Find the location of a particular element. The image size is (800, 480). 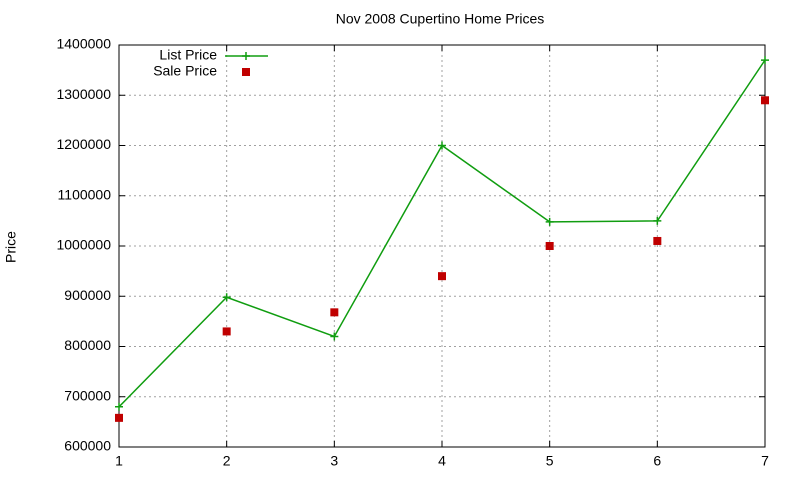

y-tick-label: 1200000 is located at coordinates (83, 144).